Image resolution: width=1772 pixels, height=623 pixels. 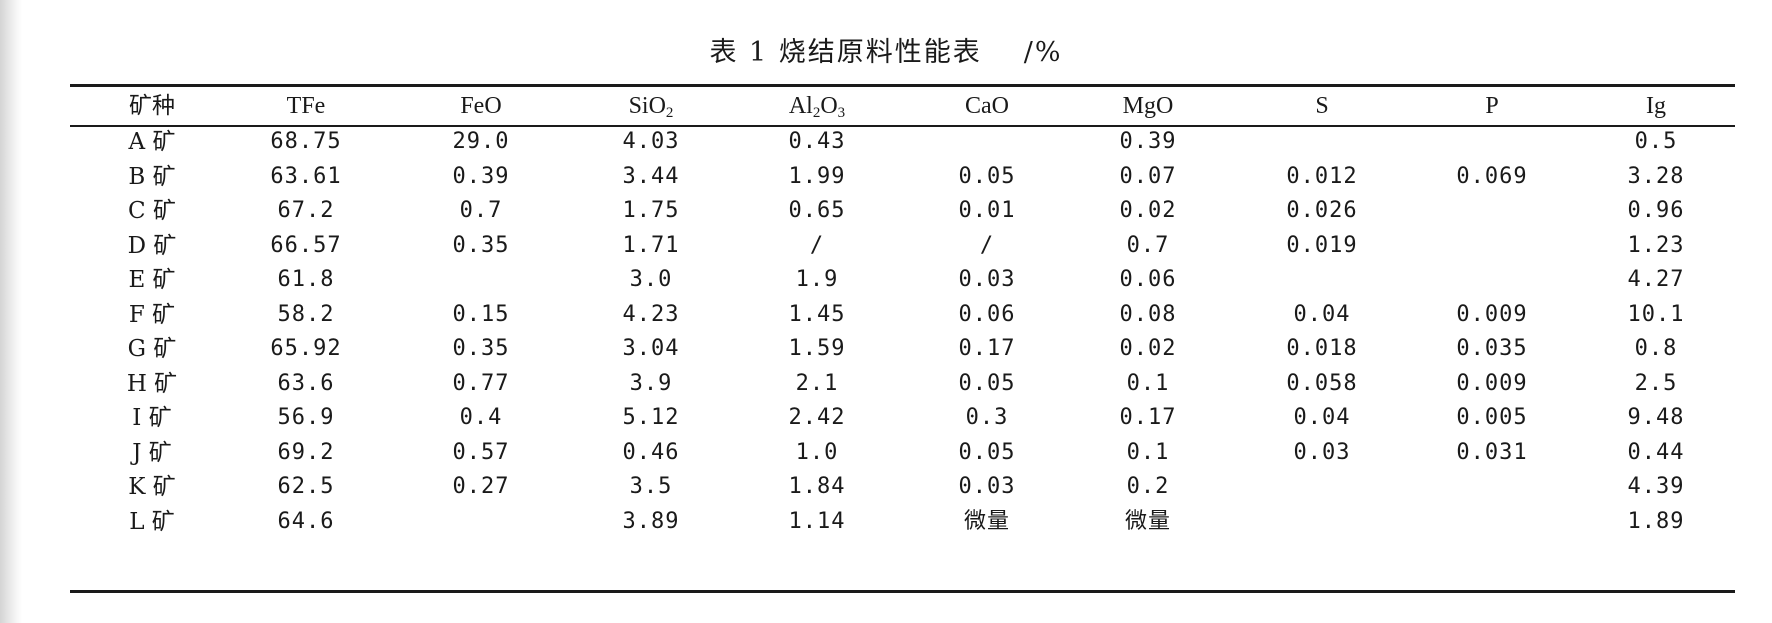 I want to click on cell-species: D 矿, so click(x=152, y=245).